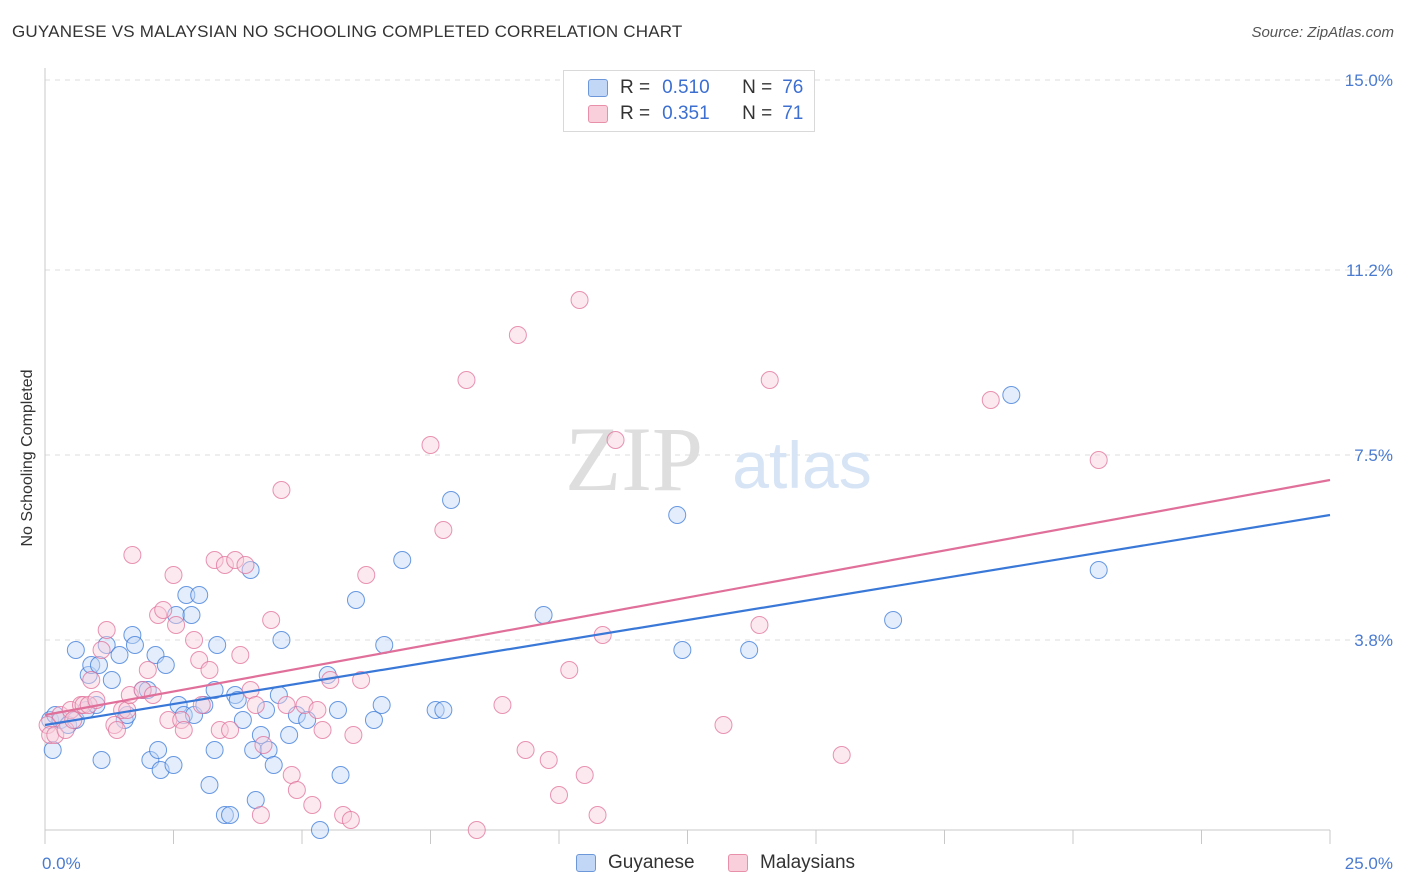 This screenshot has height=892, width=1406. I want to click on legend-r-value-malaysians: 0.351, so click(686, 113).